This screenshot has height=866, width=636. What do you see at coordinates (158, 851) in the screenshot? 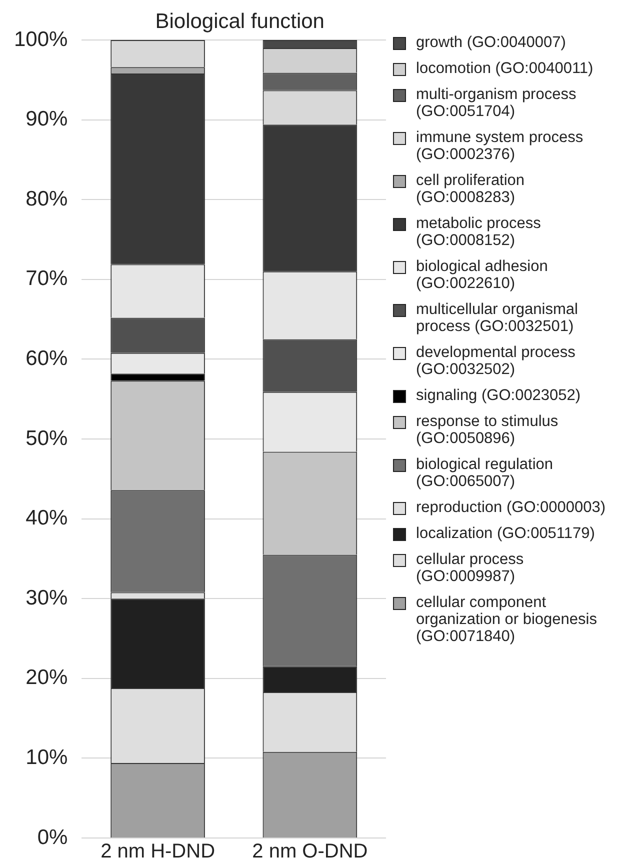
I see `x-tick-label: 2 nm H-DND` at bounding box center [158, 851].